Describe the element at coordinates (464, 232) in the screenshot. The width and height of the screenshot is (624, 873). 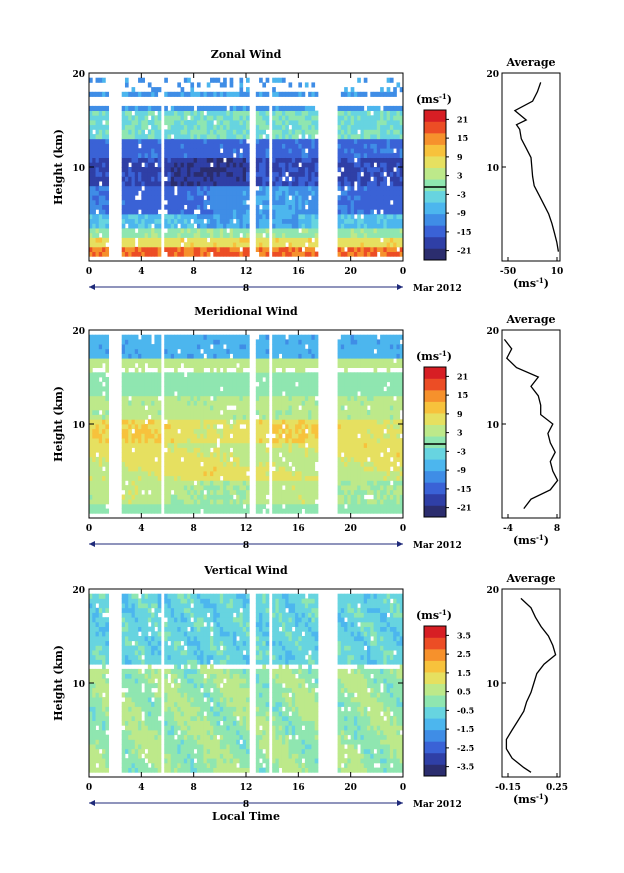
I see `colorbar-tick-label: -15` at that location.